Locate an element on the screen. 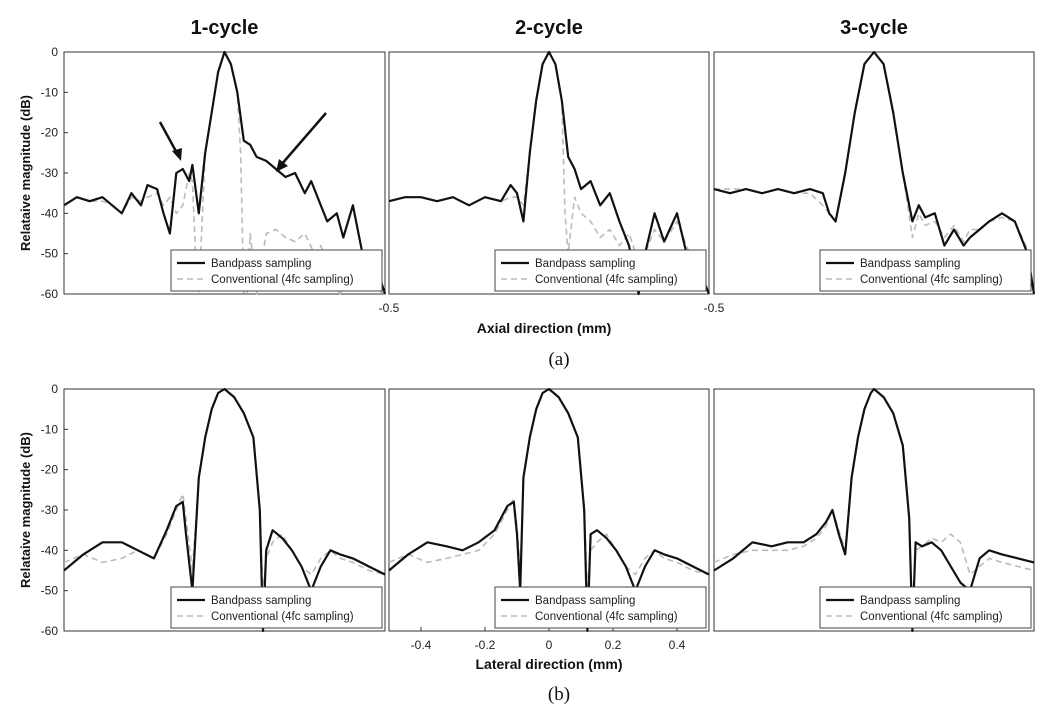 The width and height of the screenshot is (1050, 720). annotation-arrow-right is located at coordinates (303, 139).